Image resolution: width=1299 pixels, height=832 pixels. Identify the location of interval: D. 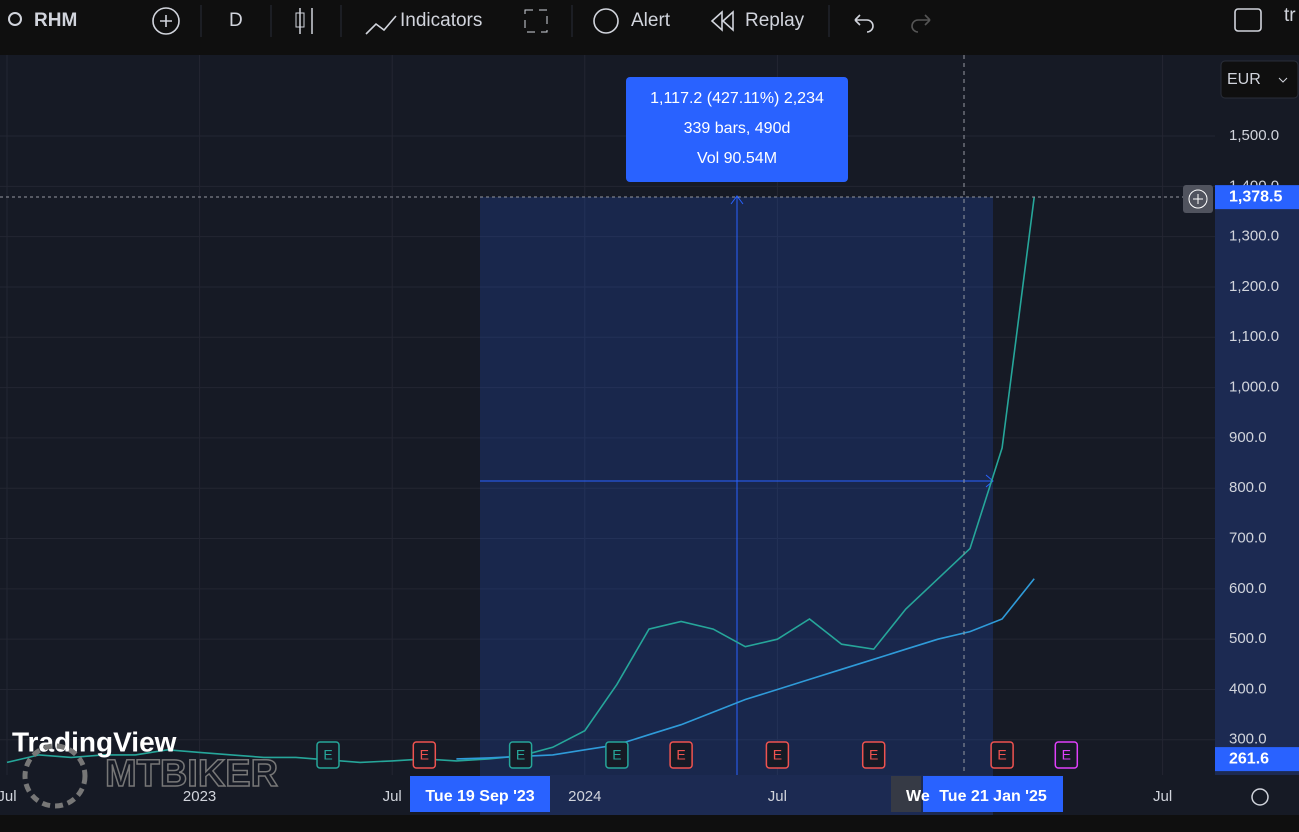
(236, 20).